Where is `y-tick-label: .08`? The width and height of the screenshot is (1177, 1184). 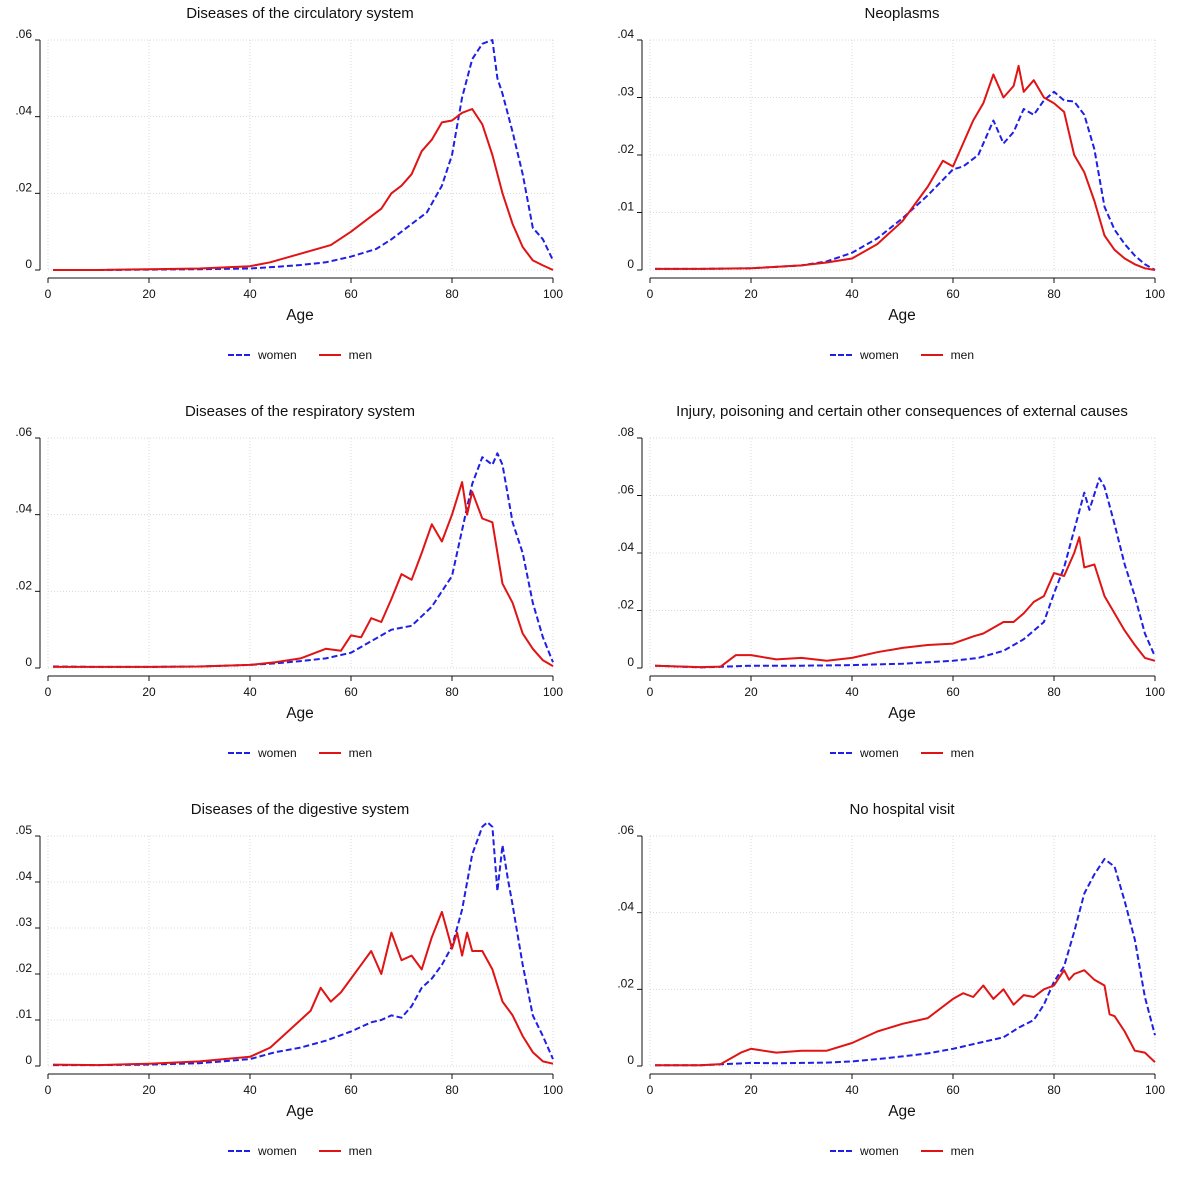 y-tick-label: .08 is located at coordinates (625, 432).